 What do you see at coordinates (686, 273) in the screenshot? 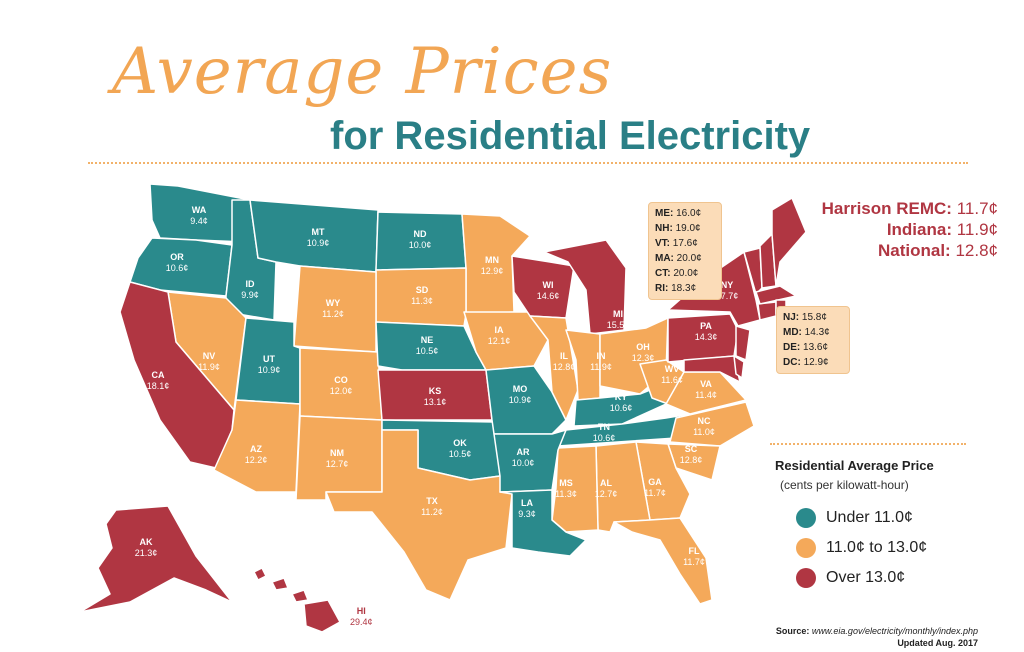
I see `callout-price: 20.0¢` at bounding box center [686, 273].